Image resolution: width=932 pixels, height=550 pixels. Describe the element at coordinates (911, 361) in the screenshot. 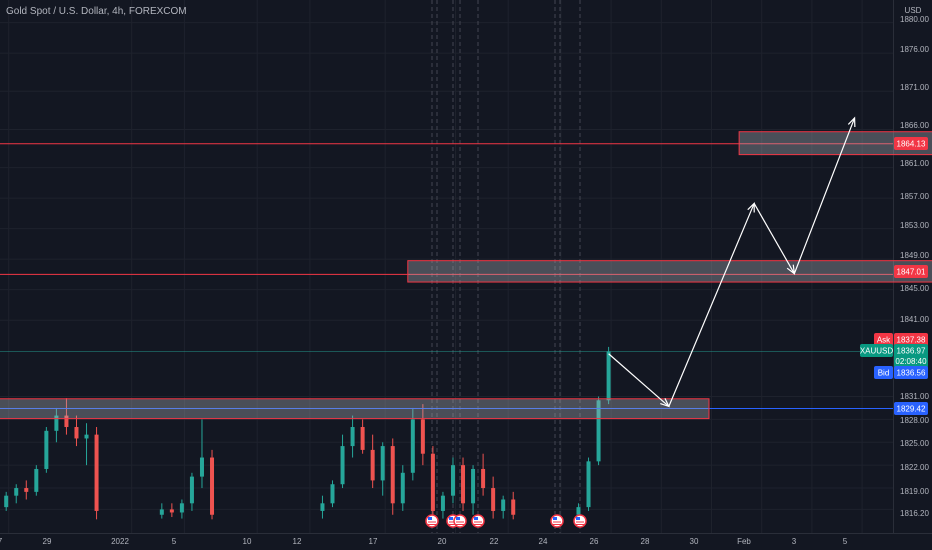

I see `bar-countdown: 02:08:40` at that location.